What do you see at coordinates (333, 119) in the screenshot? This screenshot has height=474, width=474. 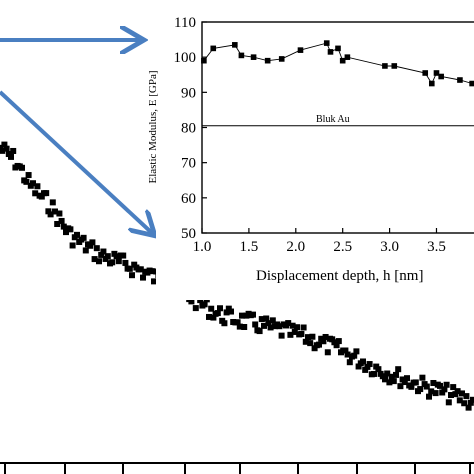 I see `reference-line-label: Bluk Au` at bounding box center [333, 119].